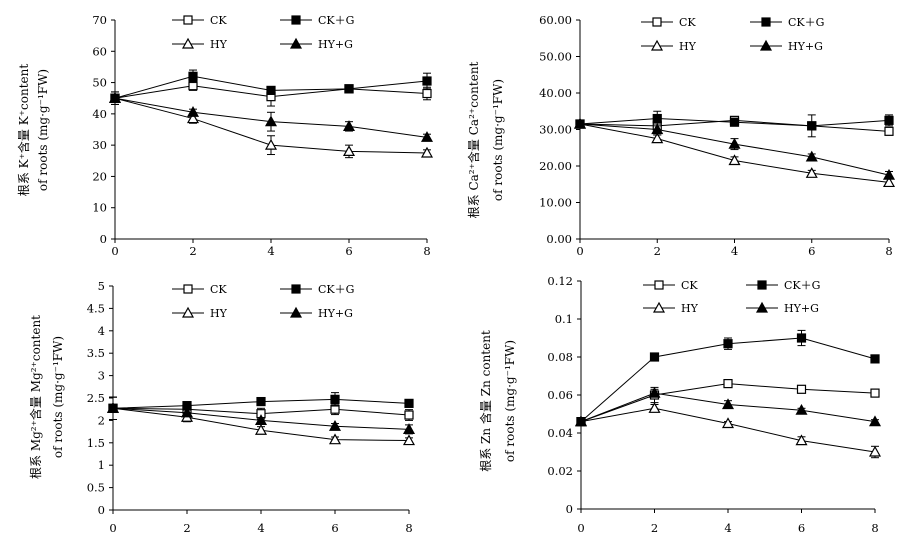 The image size is (908, 546). What do you see at coordinates (96, 398) in the screenshot?
I see `y-tick-label: 2.5` at bounding box center [96, 398].